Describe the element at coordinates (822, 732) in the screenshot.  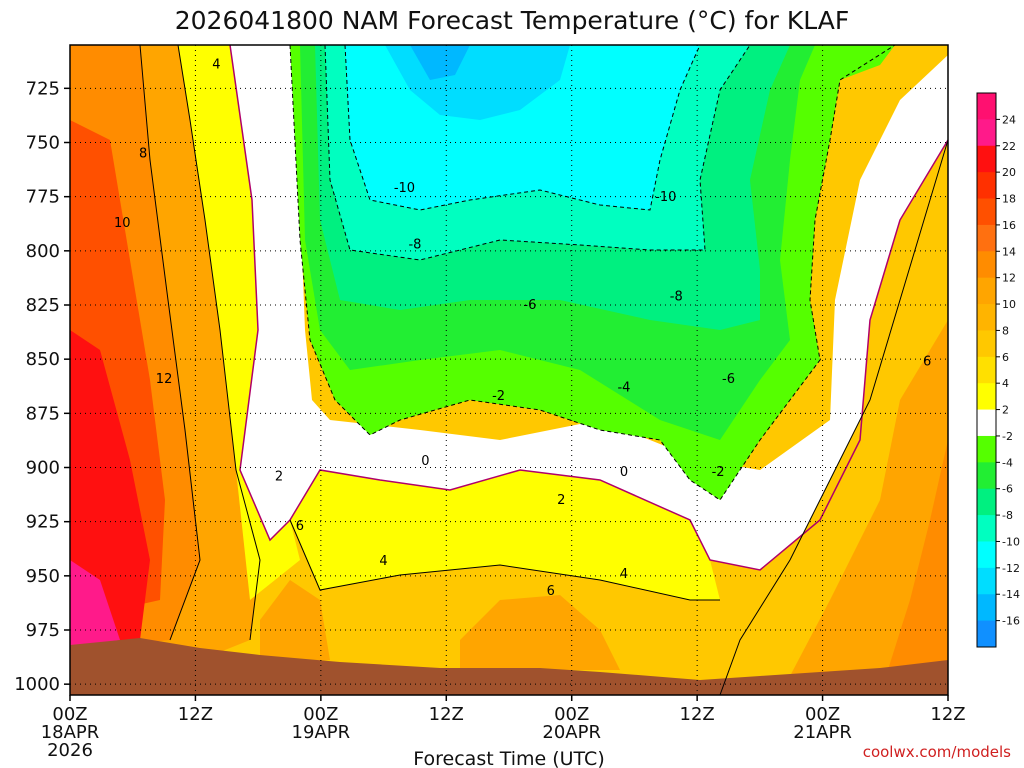
I see `x-tick-date: 21APR` at that location.